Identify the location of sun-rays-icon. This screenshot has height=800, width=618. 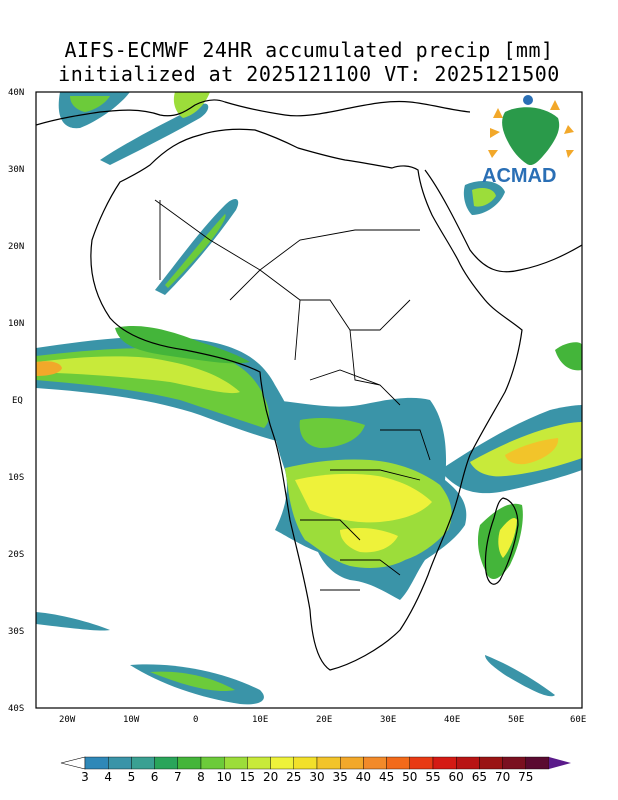
(531, 129).